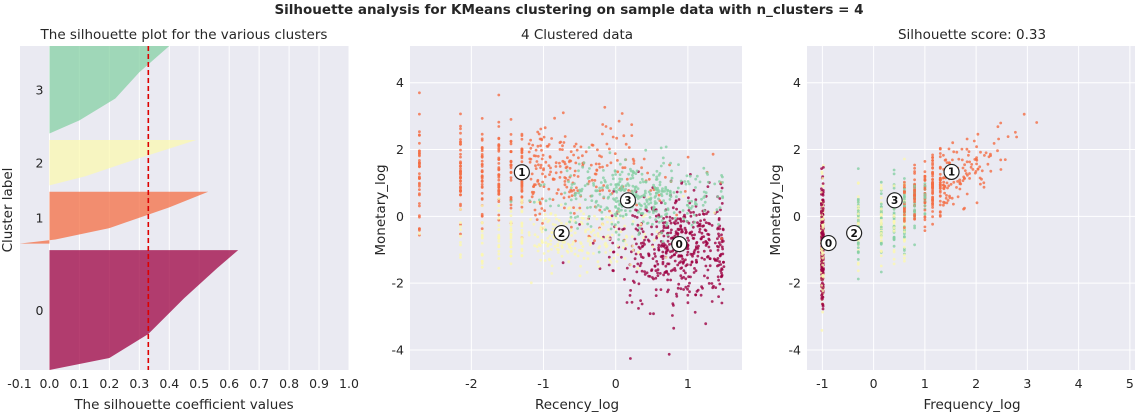 Image resolution: width=1138 pixels, height=416 pixels. Describe the element at coordinates (822, 383) in the screenshot. I see `x-tick-label: -1` at that location.